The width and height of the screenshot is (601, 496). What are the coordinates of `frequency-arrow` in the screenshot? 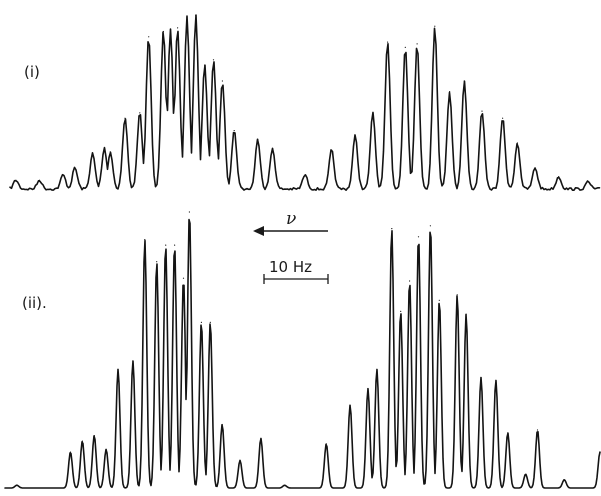 It's located at (290, 231).